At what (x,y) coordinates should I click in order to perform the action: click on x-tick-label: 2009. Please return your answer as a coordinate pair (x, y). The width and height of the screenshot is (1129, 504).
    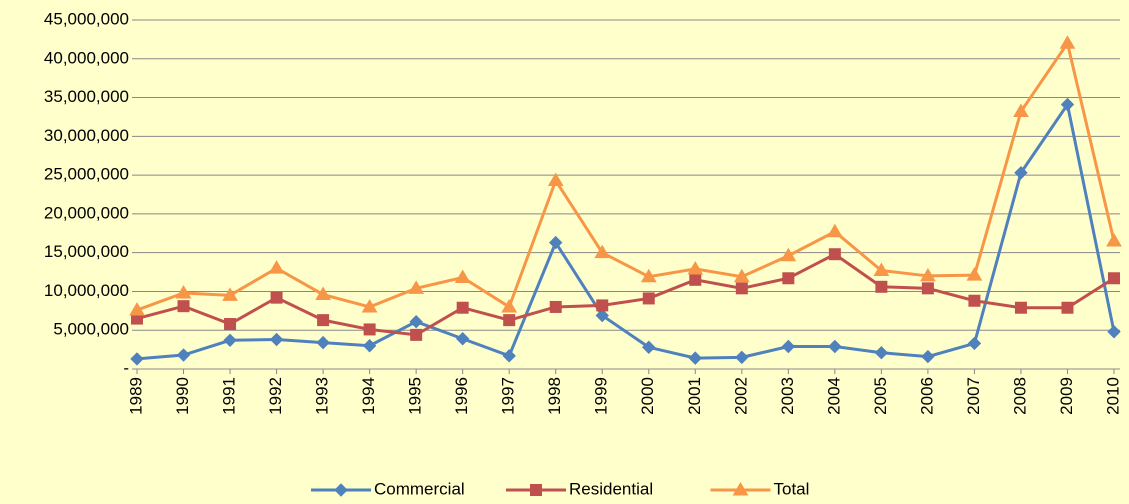
    Looking at the image, I should click on (1066, 396).